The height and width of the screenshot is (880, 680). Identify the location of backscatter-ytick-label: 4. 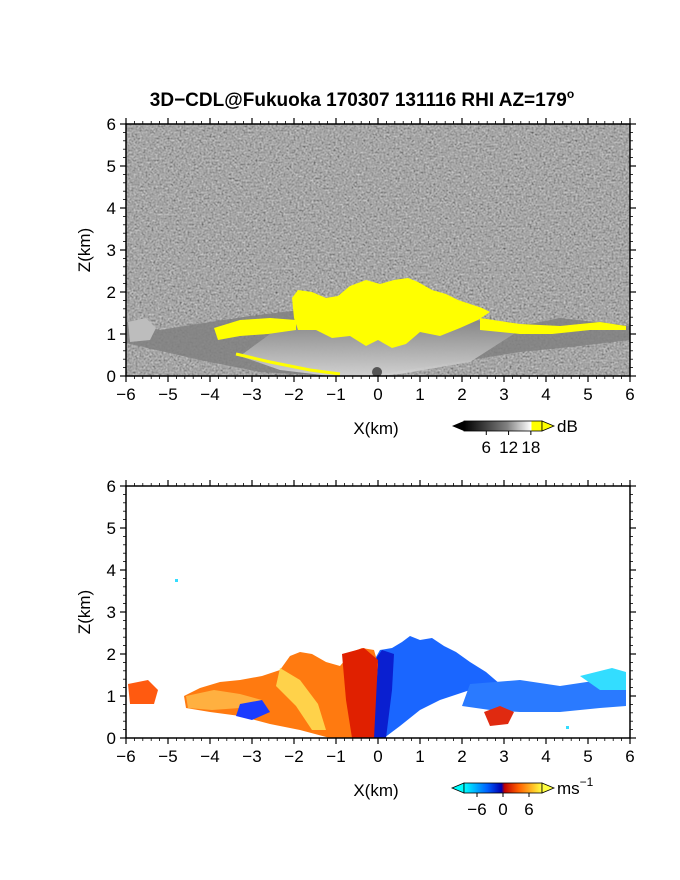
(111, 208).